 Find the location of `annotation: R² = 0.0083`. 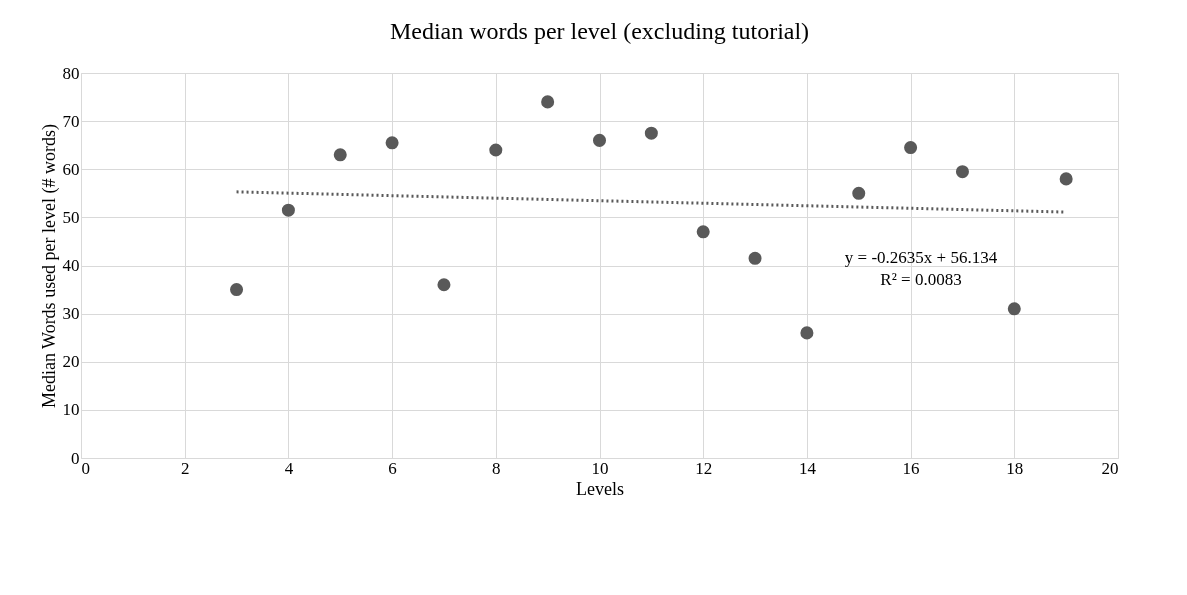

annotation: R² = 0.0083 is located at coordinates (921, 279).